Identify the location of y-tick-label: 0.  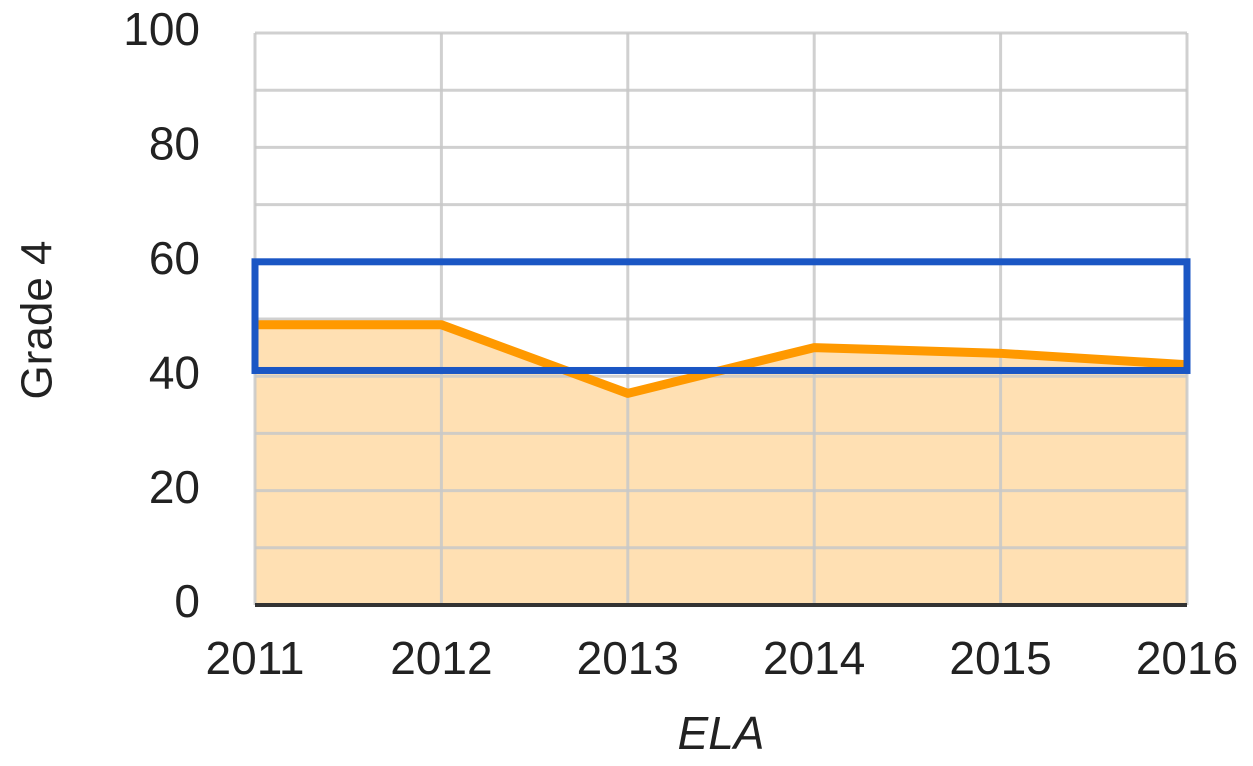
(187, 601).